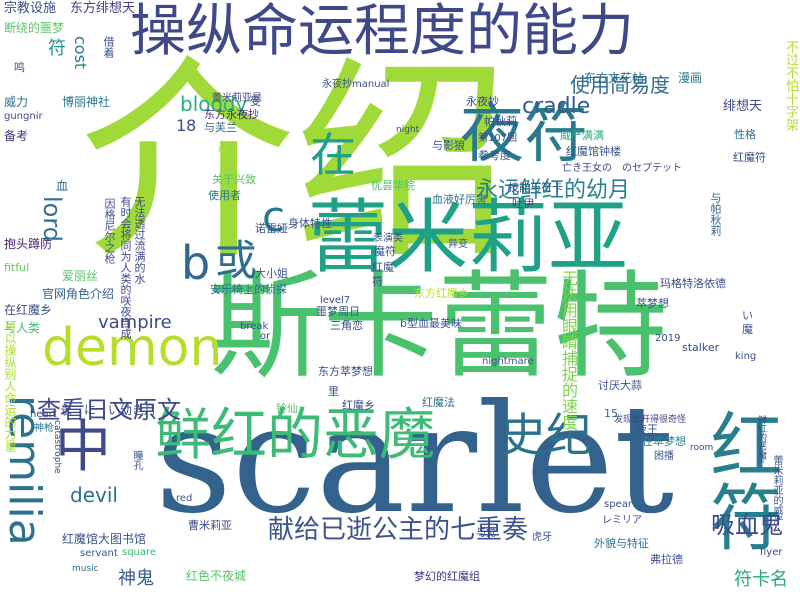  Describe the element at coordinates (747, 329) in the screenshot. I see `word-ma: 魔` at that location.